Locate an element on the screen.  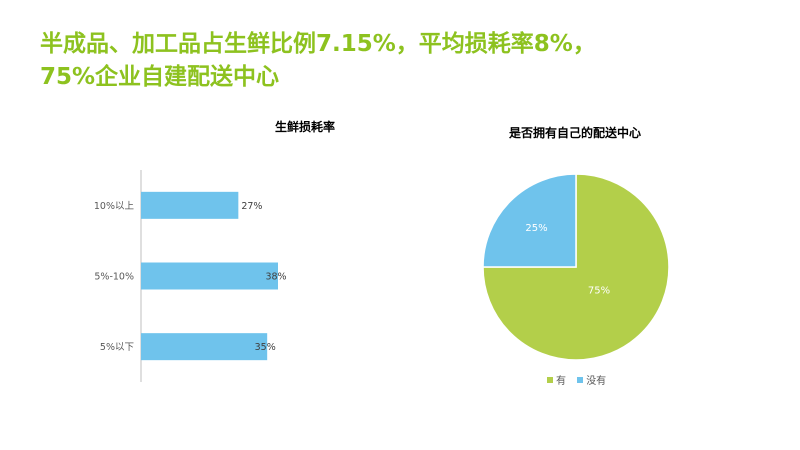
legend-item-yes: 有 is located at coordinates (556, 379).